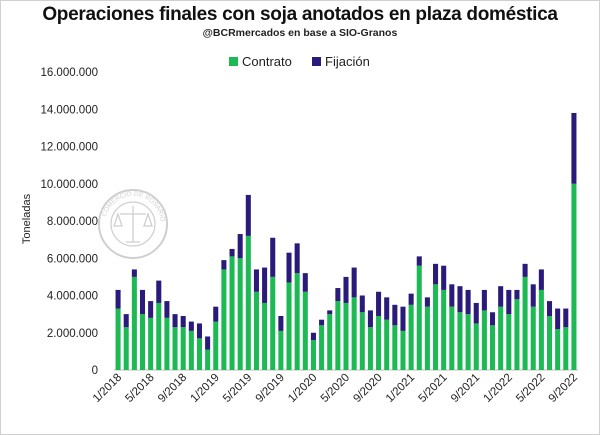 The image size is (600, 435). What do you see at coordinates (367, 388) in the screenshot?
I see `x-tick-label: 9/2020` at bounding box center [367, 388].